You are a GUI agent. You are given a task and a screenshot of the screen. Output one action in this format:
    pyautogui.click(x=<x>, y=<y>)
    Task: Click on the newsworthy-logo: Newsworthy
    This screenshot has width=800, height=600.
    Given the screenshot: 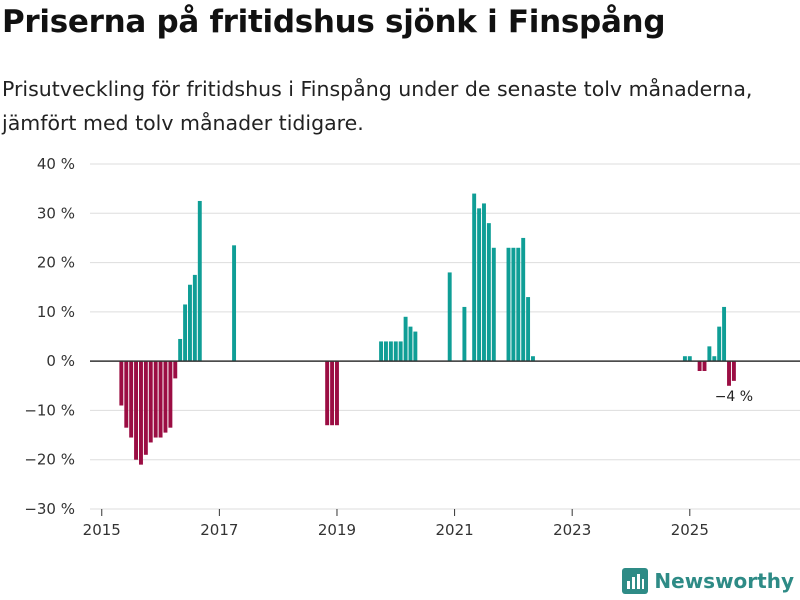 What is the action you would take?
    pyautogui.click(x=708, y=581)
    